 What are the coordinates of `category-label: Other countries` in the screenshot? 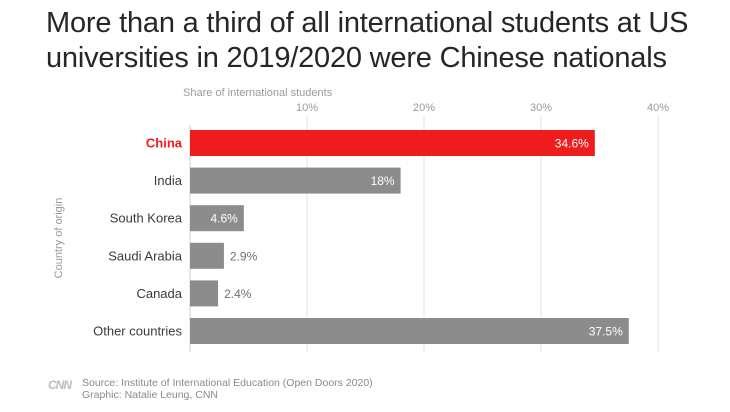 It's located at (137, 331).